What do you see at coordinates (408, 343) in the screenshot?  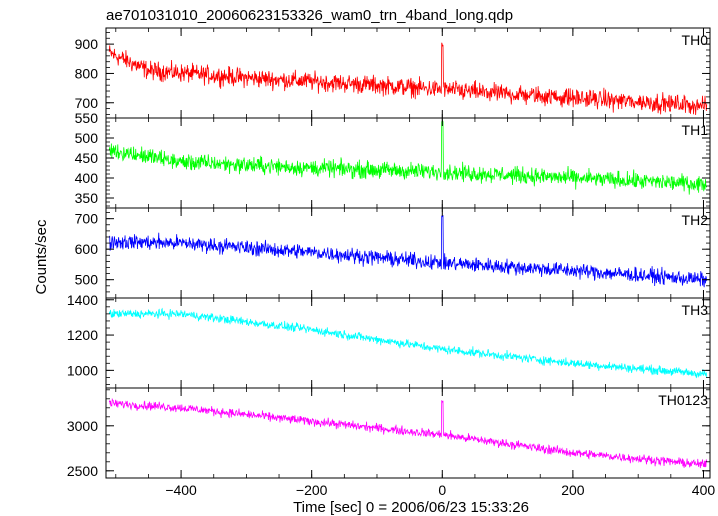 I see `series-th3` at bounding box center [408, 343].